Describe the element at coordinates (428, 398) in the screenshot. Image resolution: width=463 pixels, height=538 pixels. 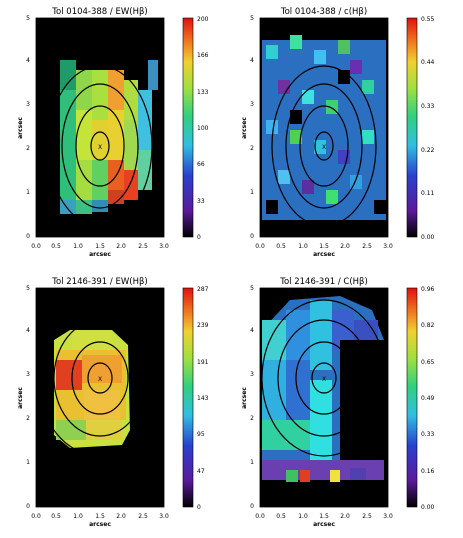
I see `svg-text: 0.49` at that location.